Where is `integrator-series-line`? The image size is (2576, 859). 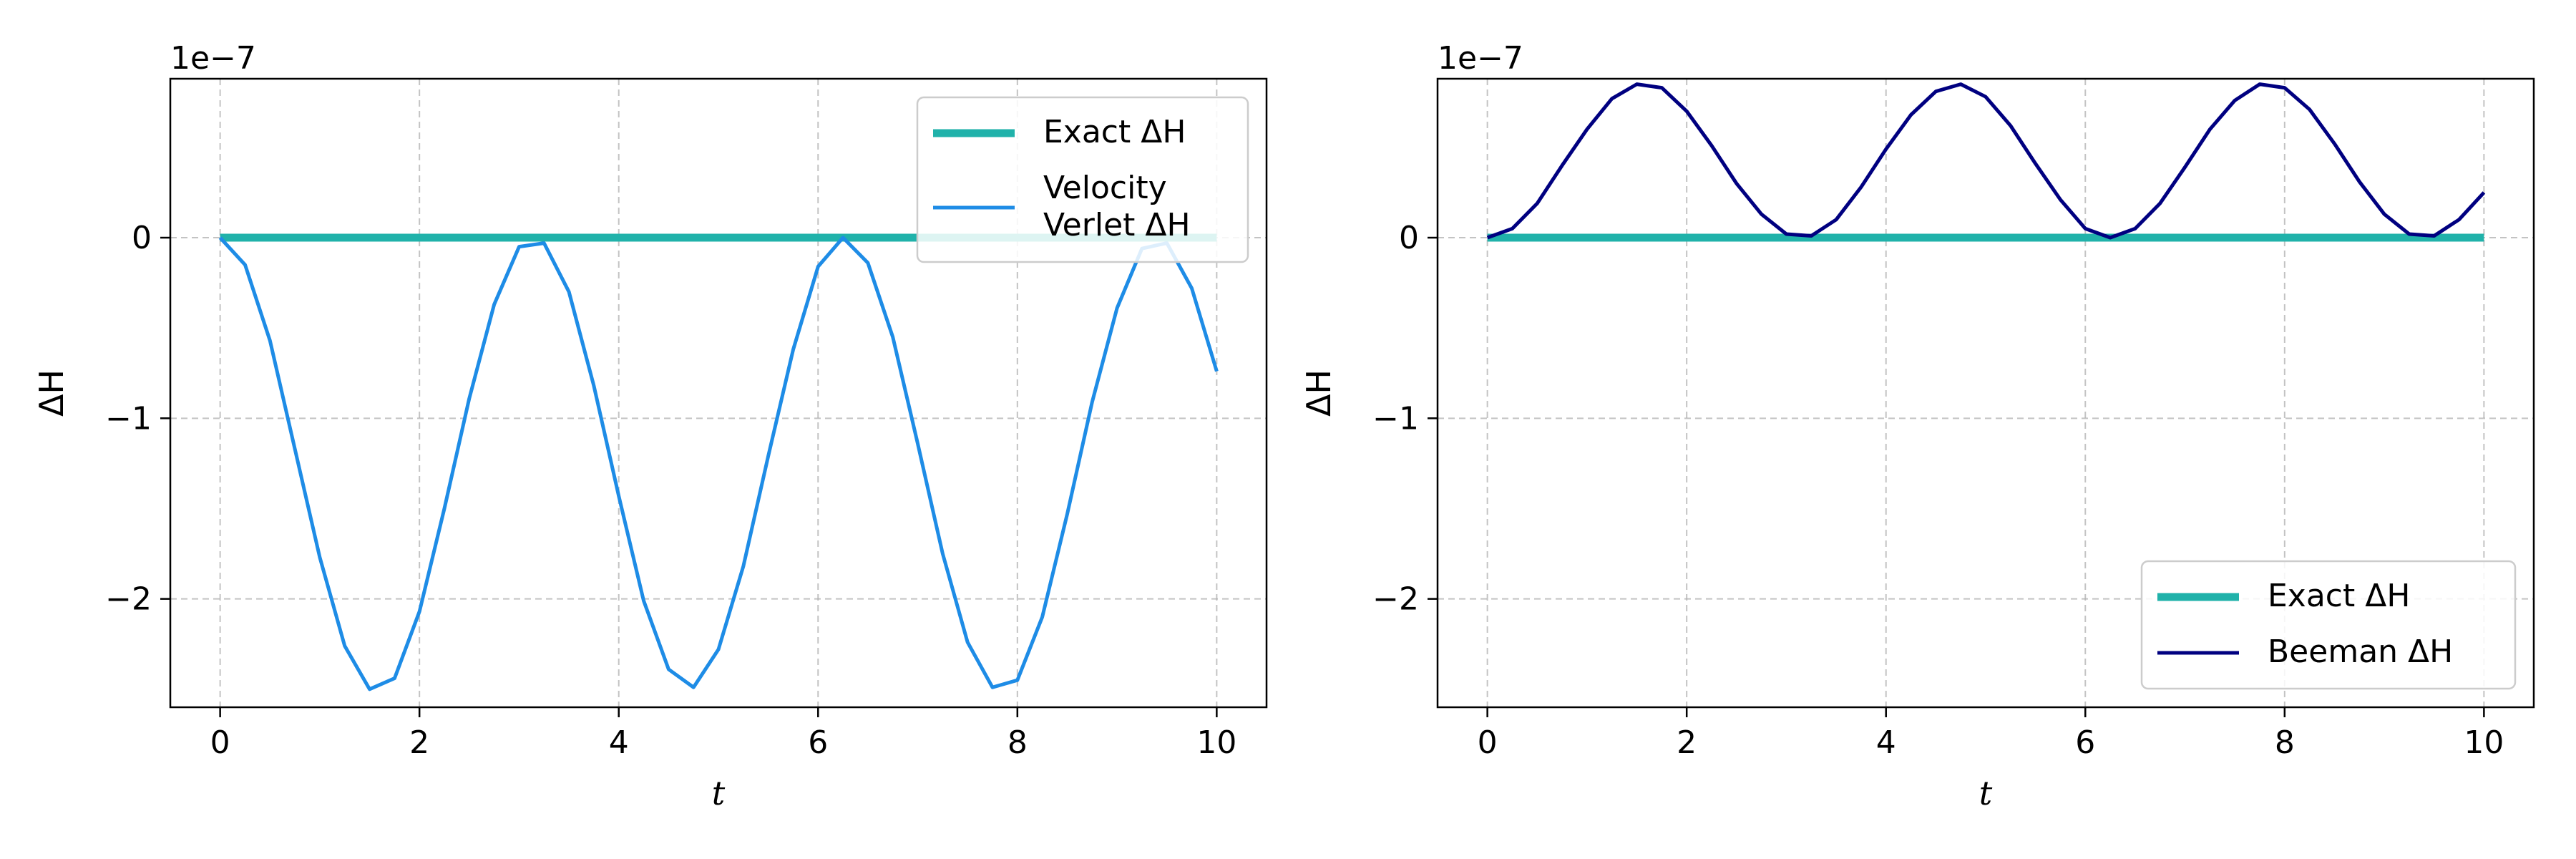
integrator-series-line is located at coordinates (1986, 161).